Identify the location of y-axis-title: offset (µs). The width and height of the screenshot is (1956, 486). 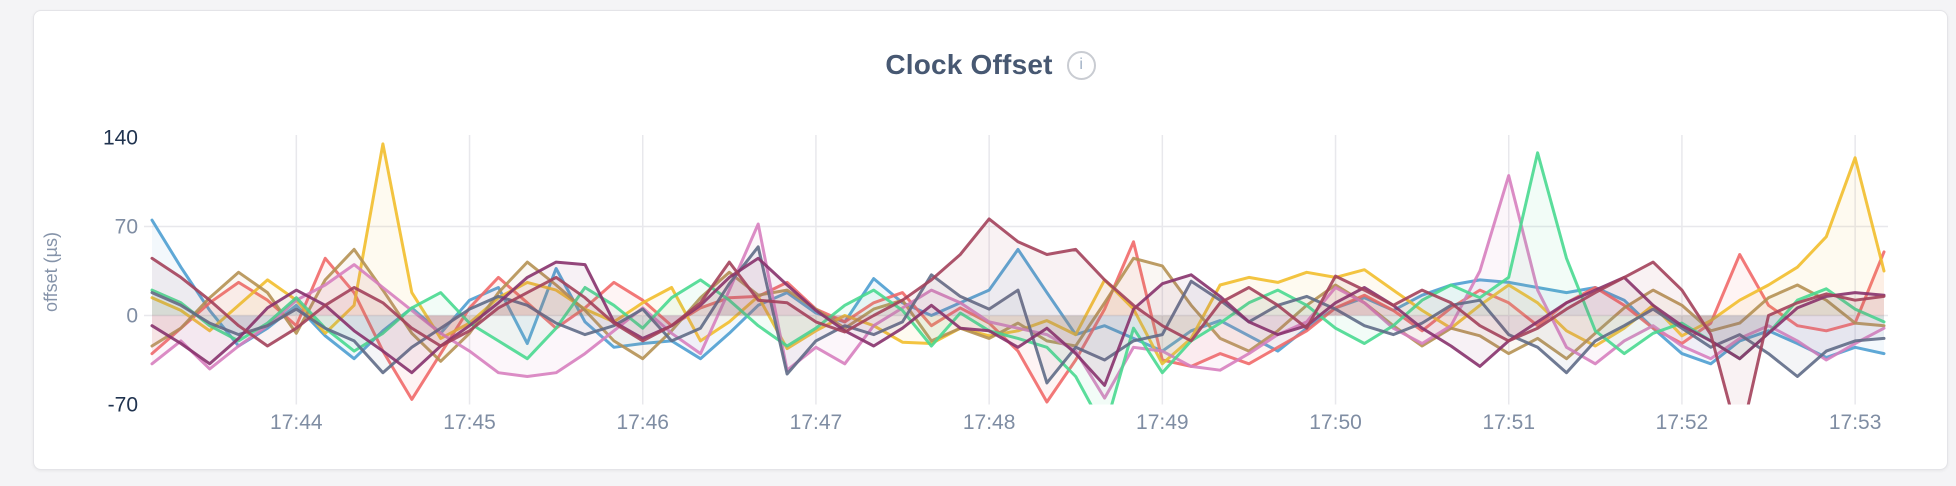
(51, 272).